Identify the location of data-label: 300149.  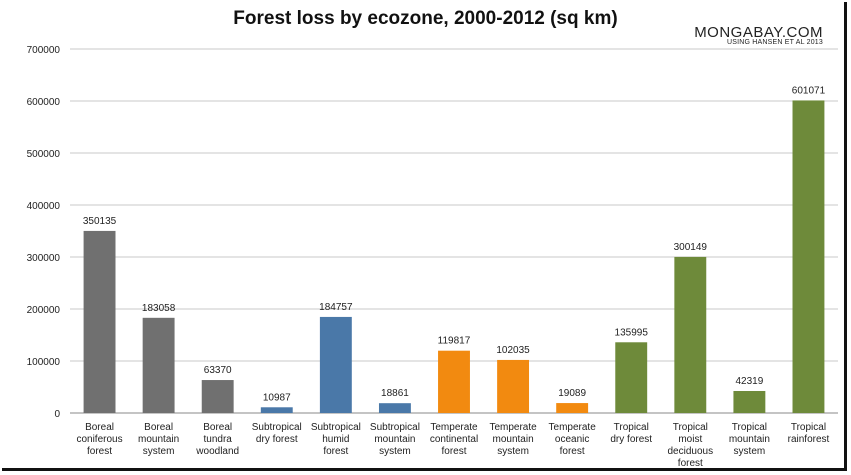
(691, 247).